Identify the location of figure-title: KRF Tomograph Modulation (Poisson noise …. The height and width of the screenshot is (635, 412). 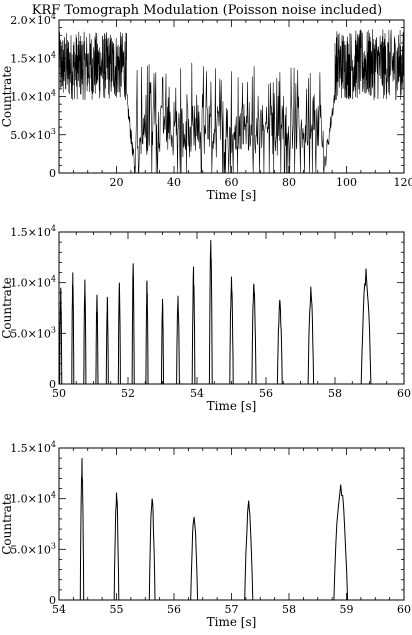
(207, 10).